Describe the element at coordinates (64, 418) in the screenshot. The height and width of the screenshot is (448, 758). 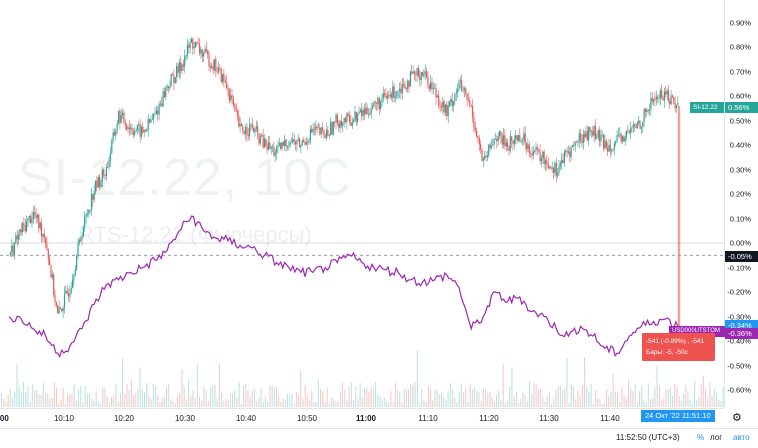
I see `time-scale-tick: 10:10` at that location.